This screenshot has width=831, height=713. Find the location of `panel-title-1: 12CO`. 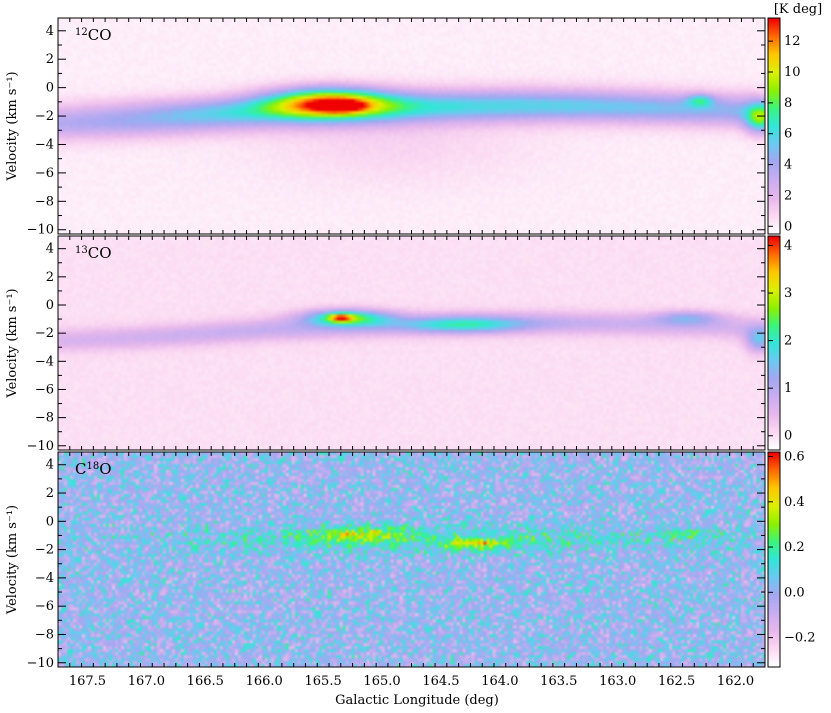

panel-title-1: 12CO is located at coordinates (93, 35).